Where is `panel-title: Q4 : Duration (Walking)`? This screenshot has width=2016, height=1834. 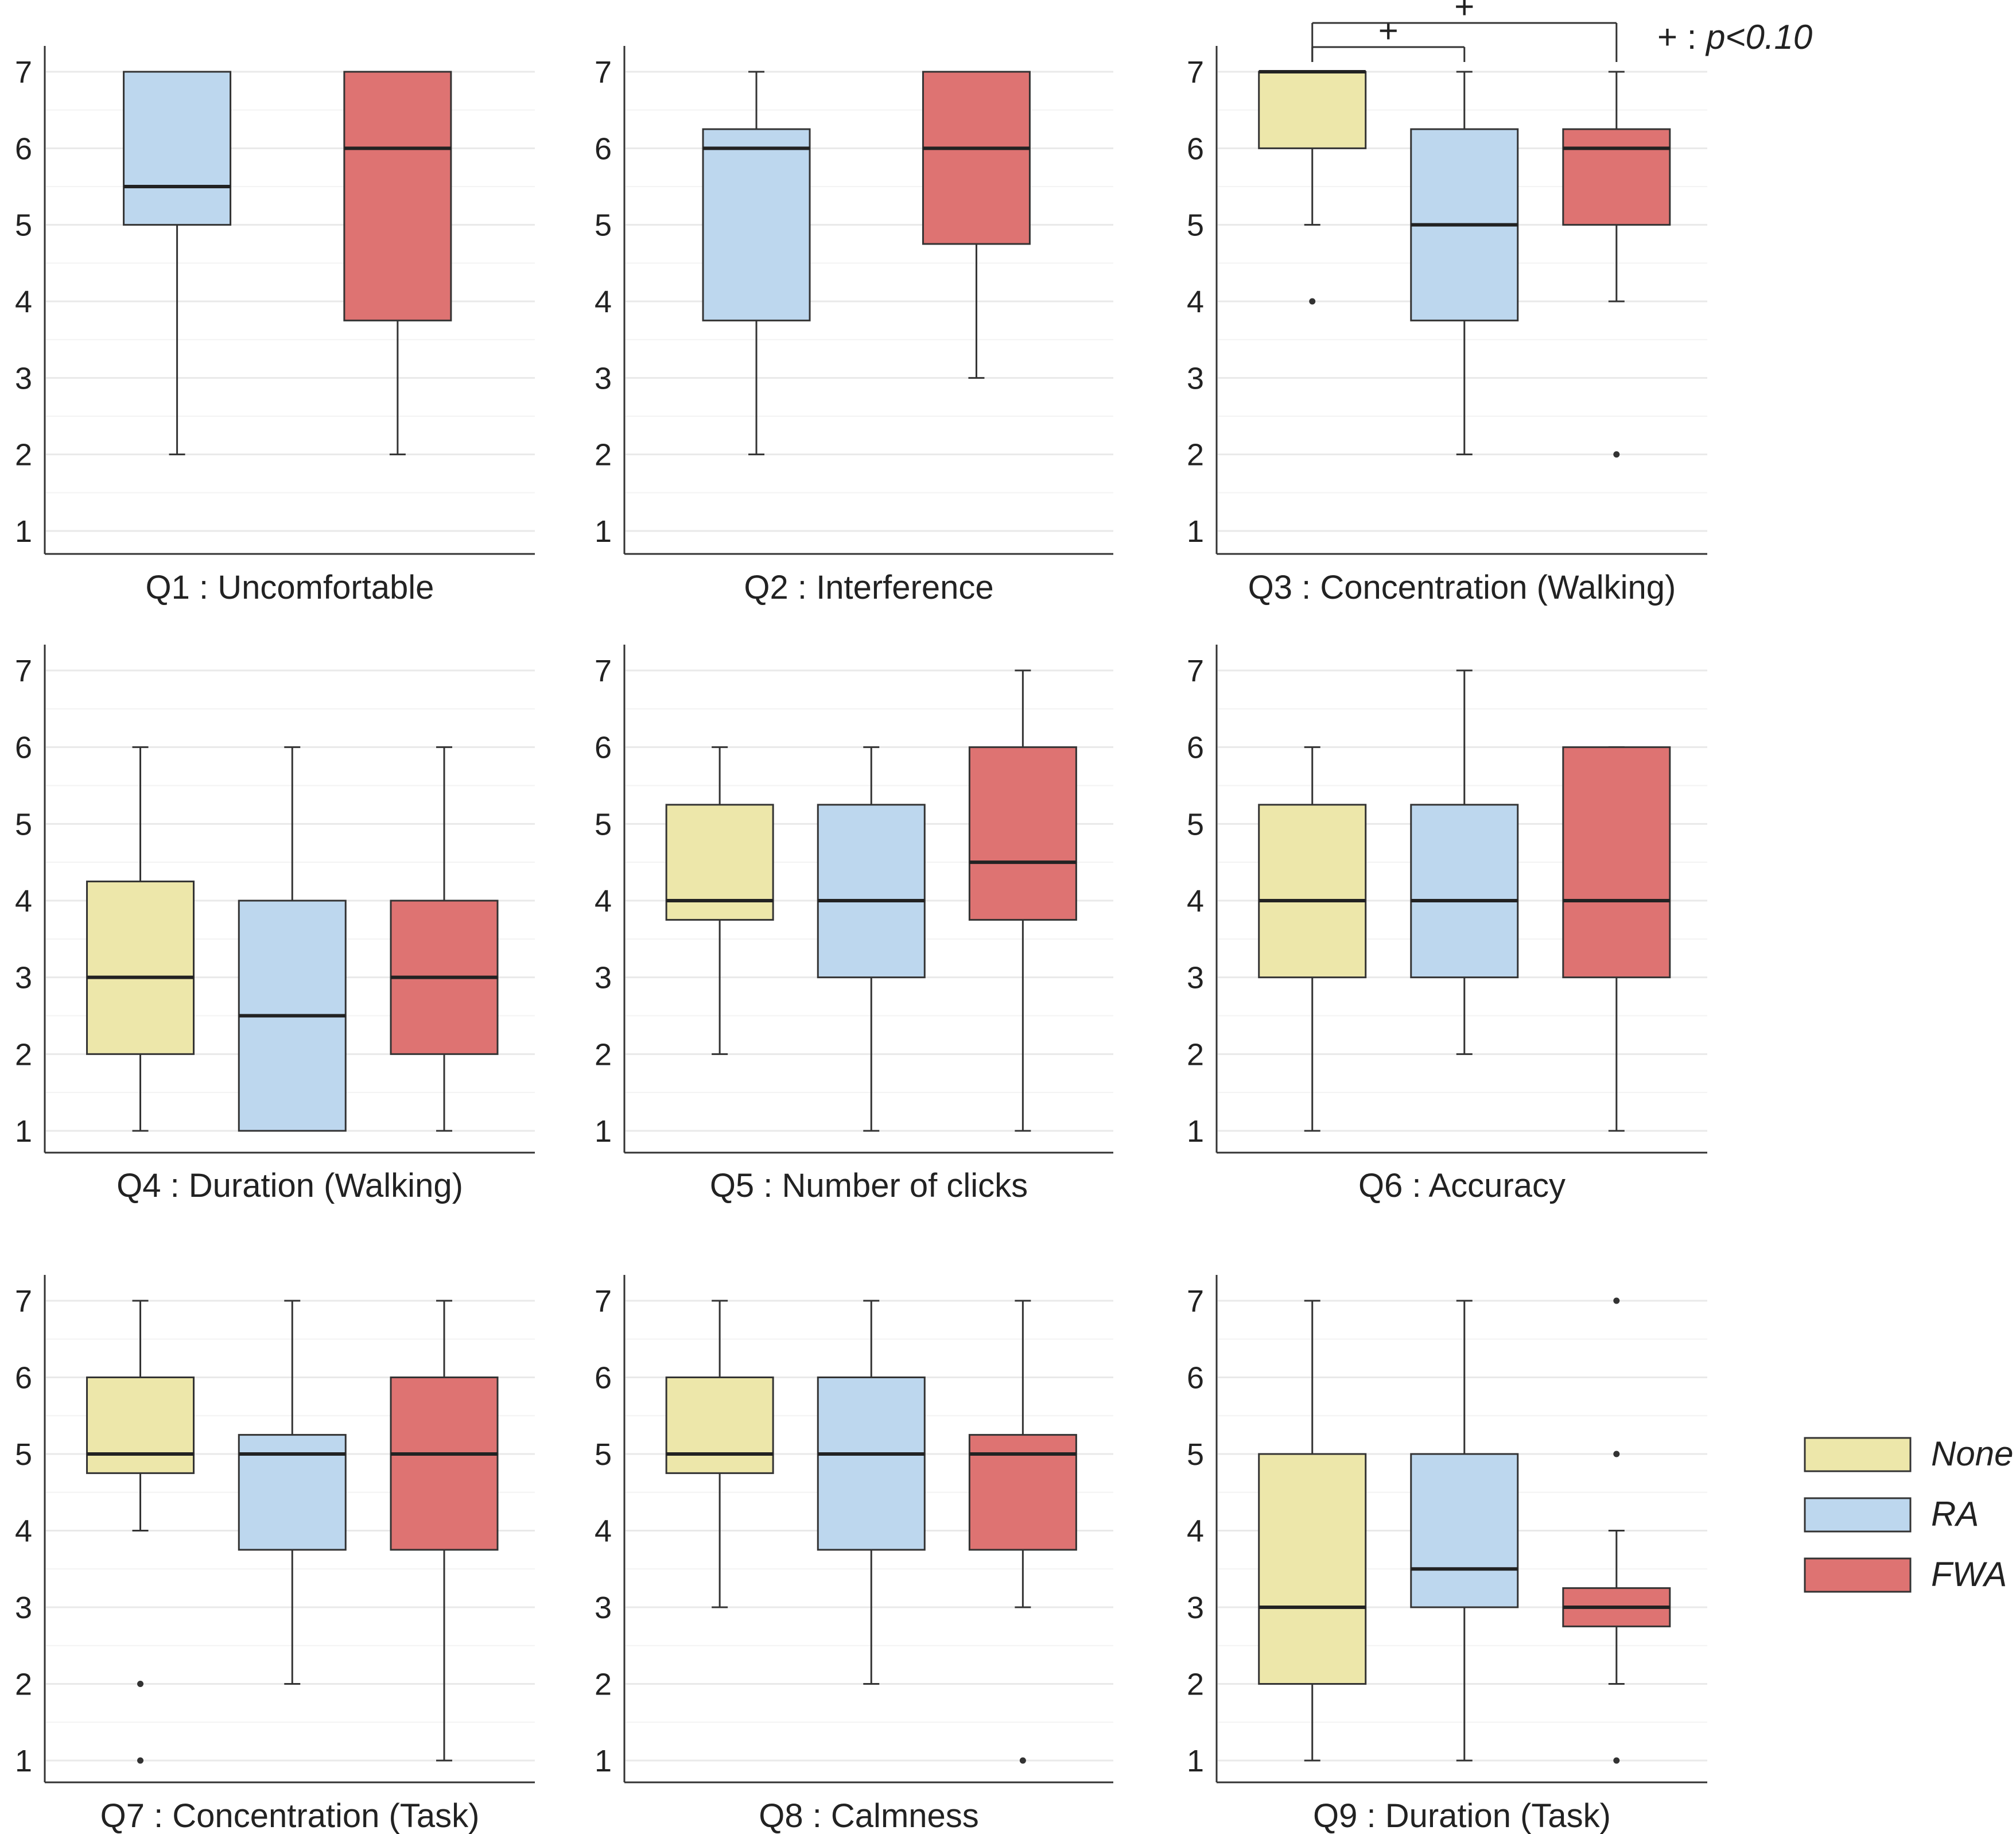
panel-title: Q4 : Duration (Walking) is located at coordinates (289, 1185).